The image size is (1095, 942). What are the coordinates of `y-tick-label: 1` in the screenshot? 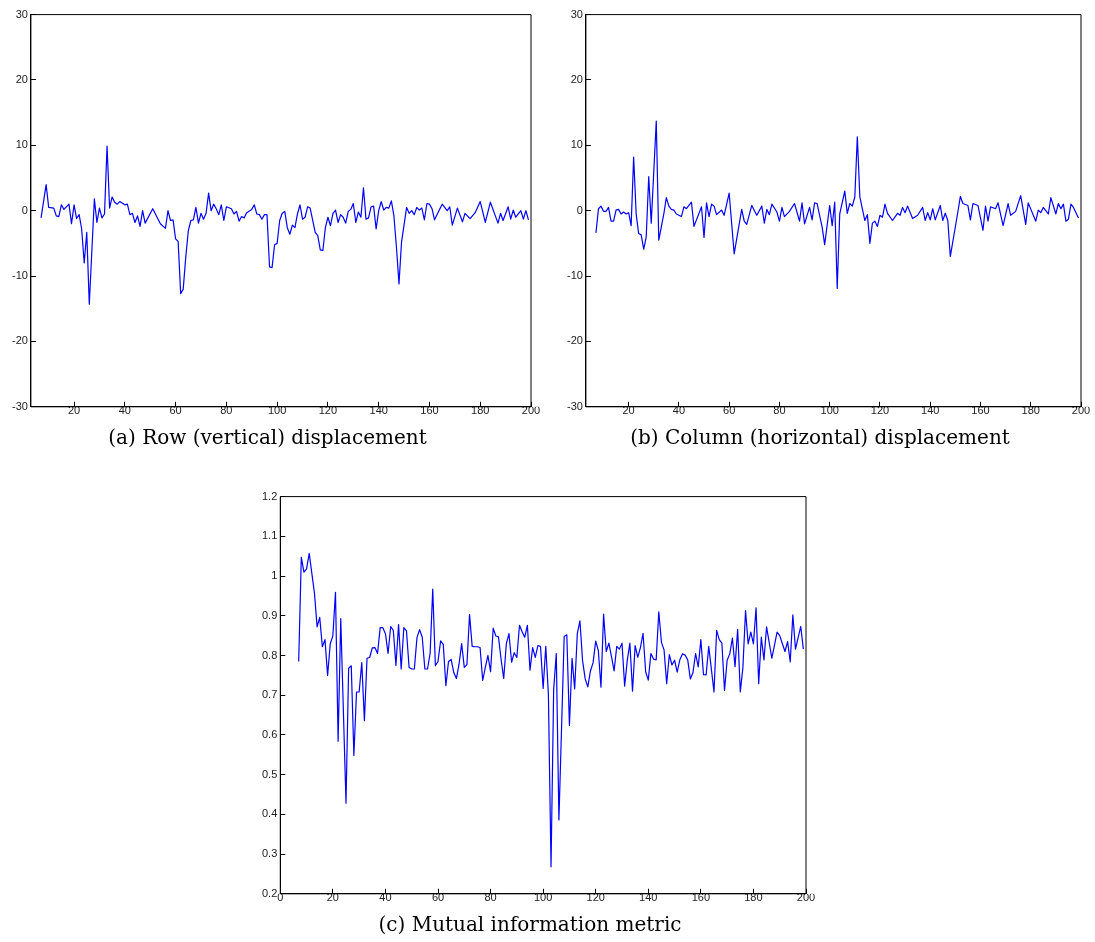 It's located at (274, 575).